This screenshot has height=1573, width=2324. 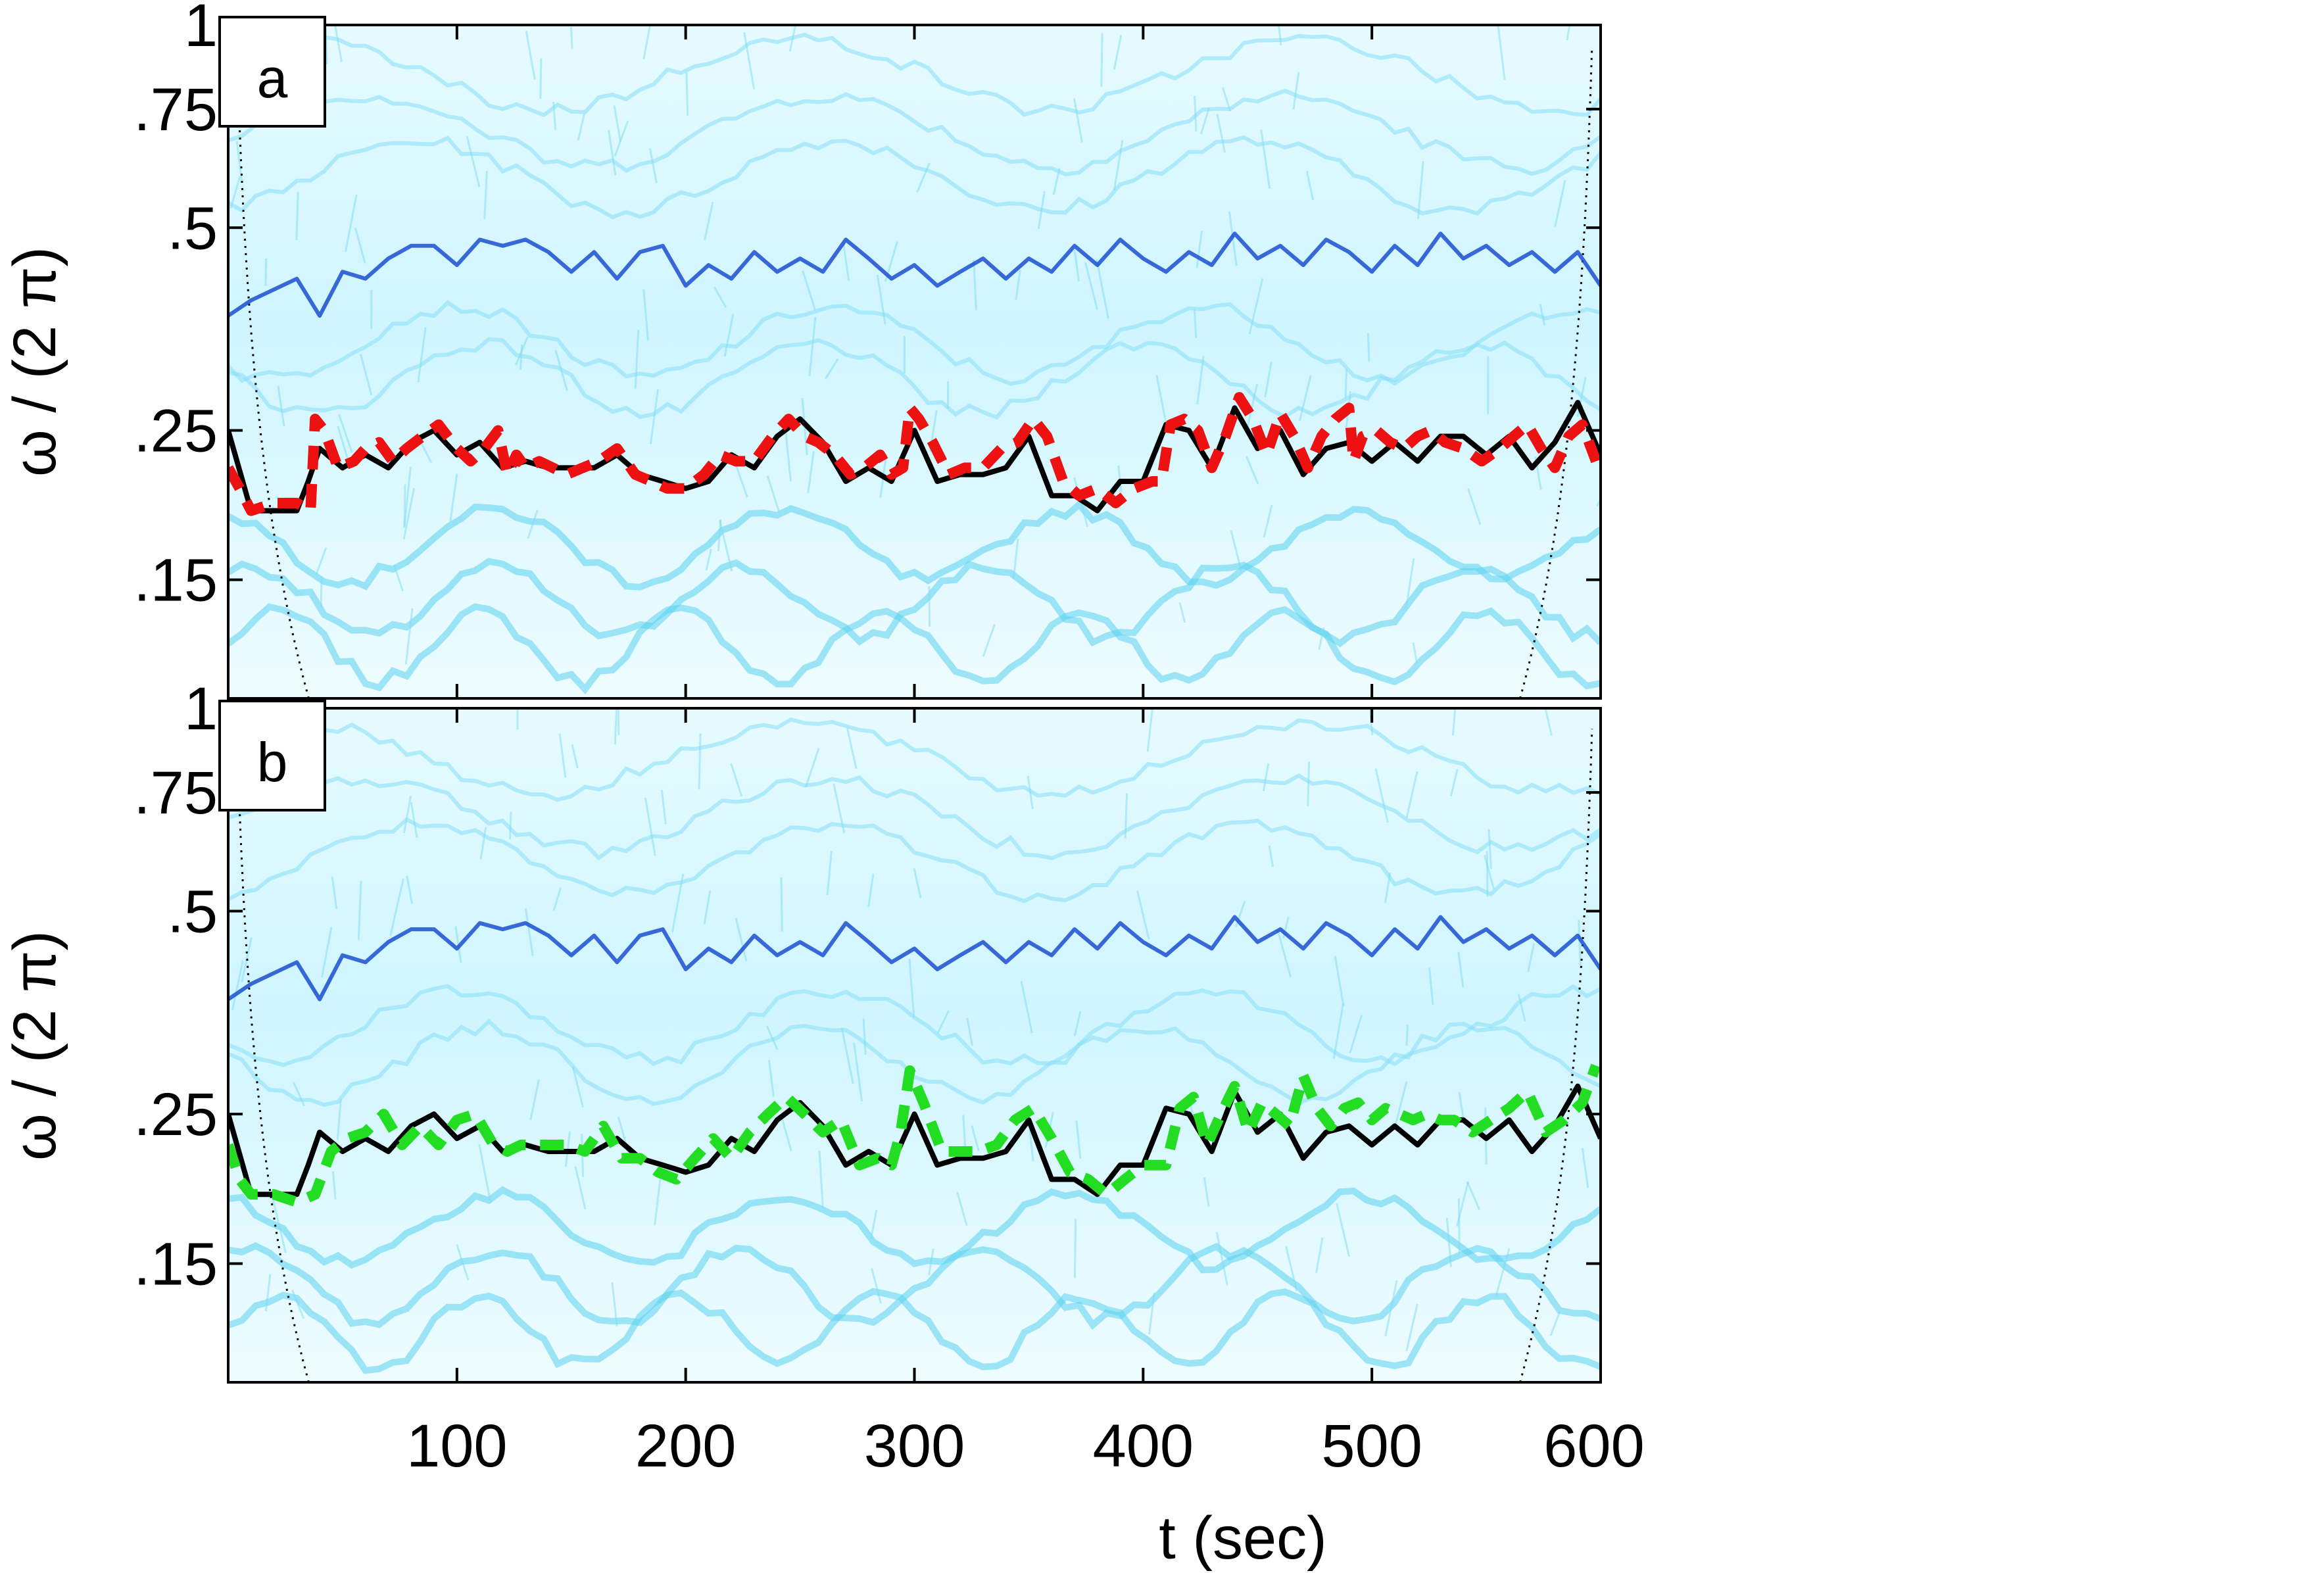 I want to click on x-tick-label: 400, so click(x=1143, y=1446).